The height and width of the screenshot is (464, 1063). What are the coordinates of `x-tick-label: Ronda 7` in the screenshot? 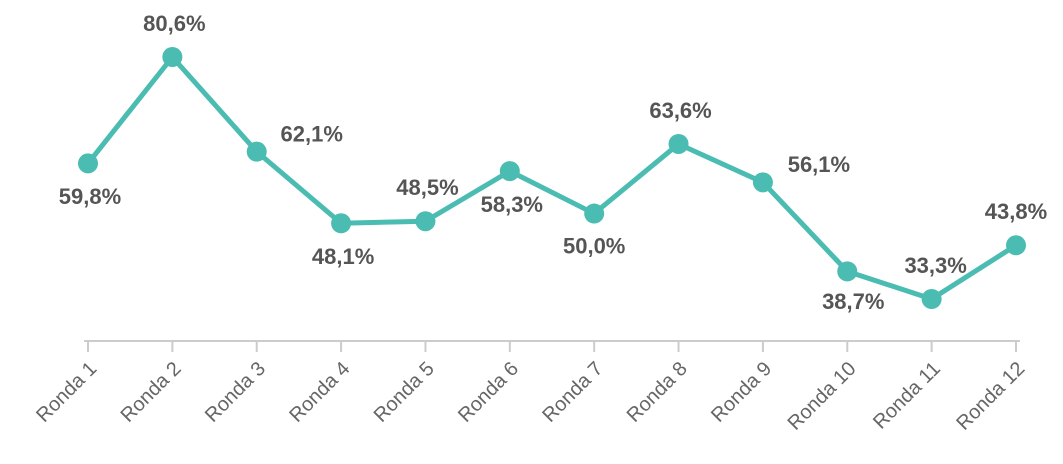 It's located at (572, 392).